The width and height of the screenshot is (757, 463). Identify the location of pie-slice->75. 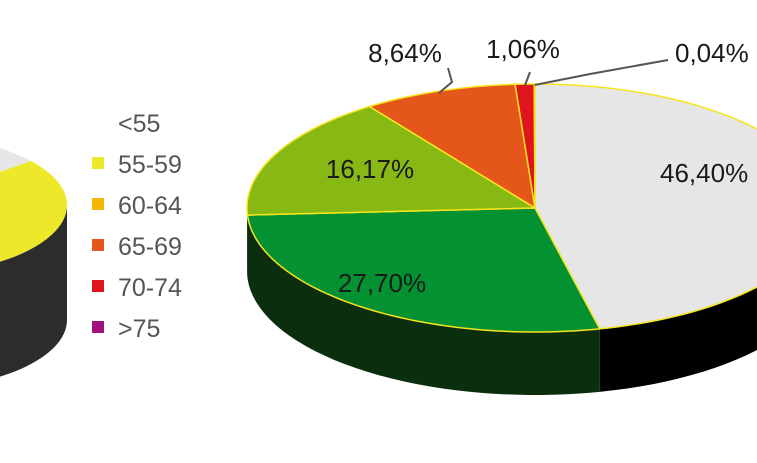
(534, 146).